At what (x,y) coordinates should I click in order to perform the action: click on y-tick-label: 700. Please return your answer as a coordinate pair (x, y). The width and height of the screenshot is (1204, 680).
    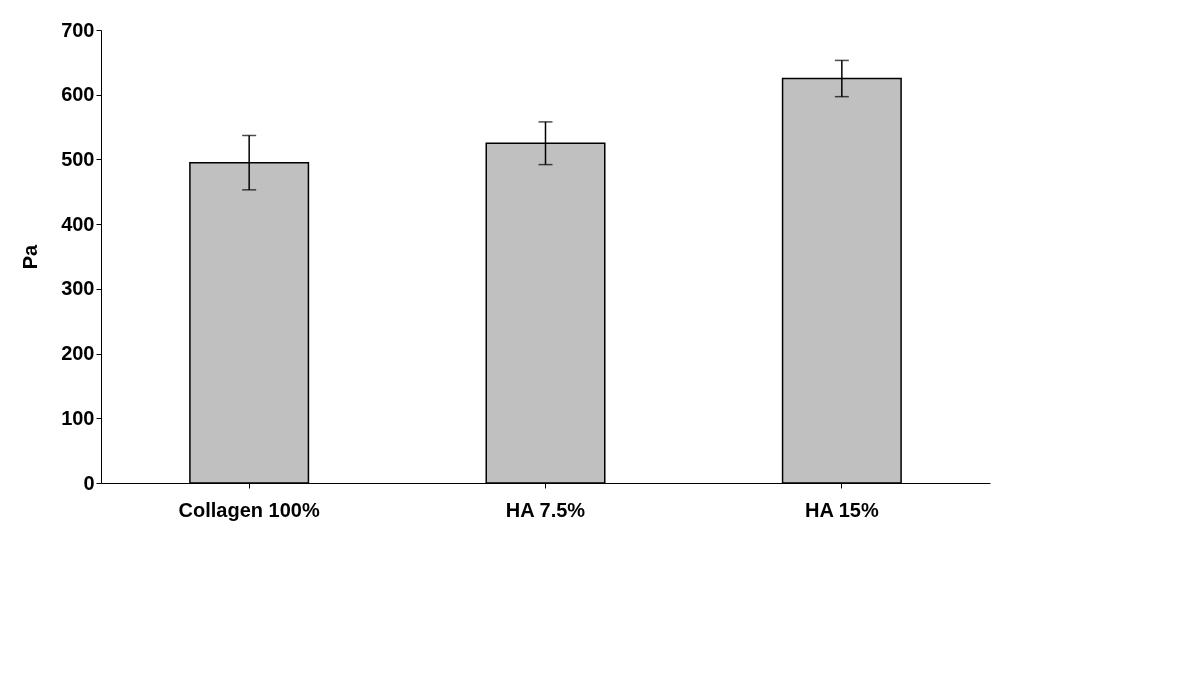
    Looking at the image, I should click on (78, 29).